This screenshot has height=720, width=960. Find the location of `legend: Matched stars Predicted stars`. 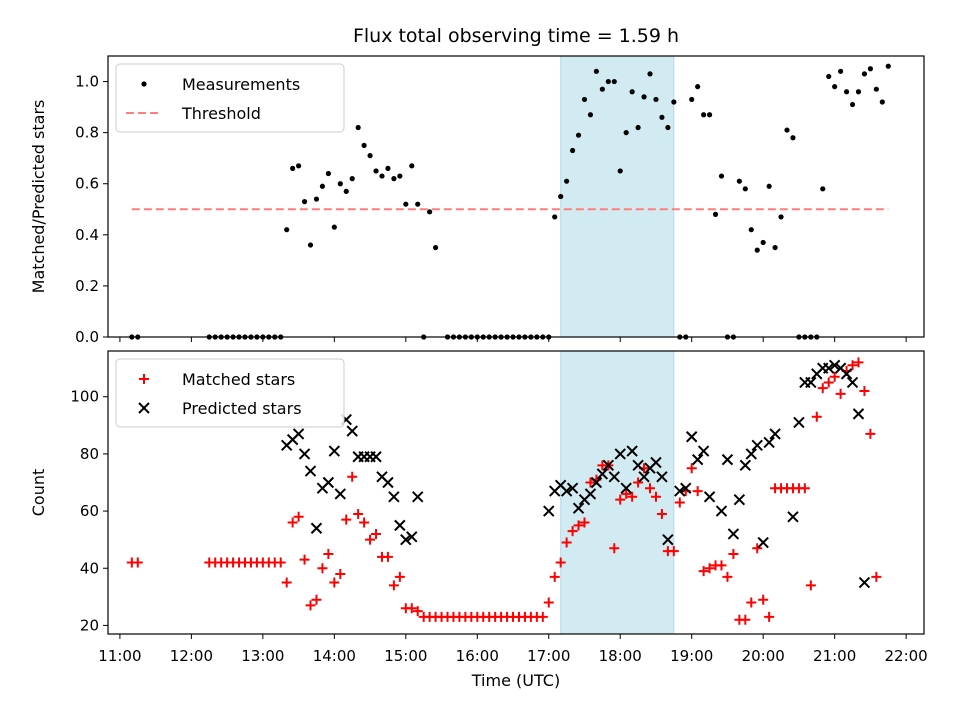

legend: Matched stars Predicted stars is located at coordinates (230, 393).